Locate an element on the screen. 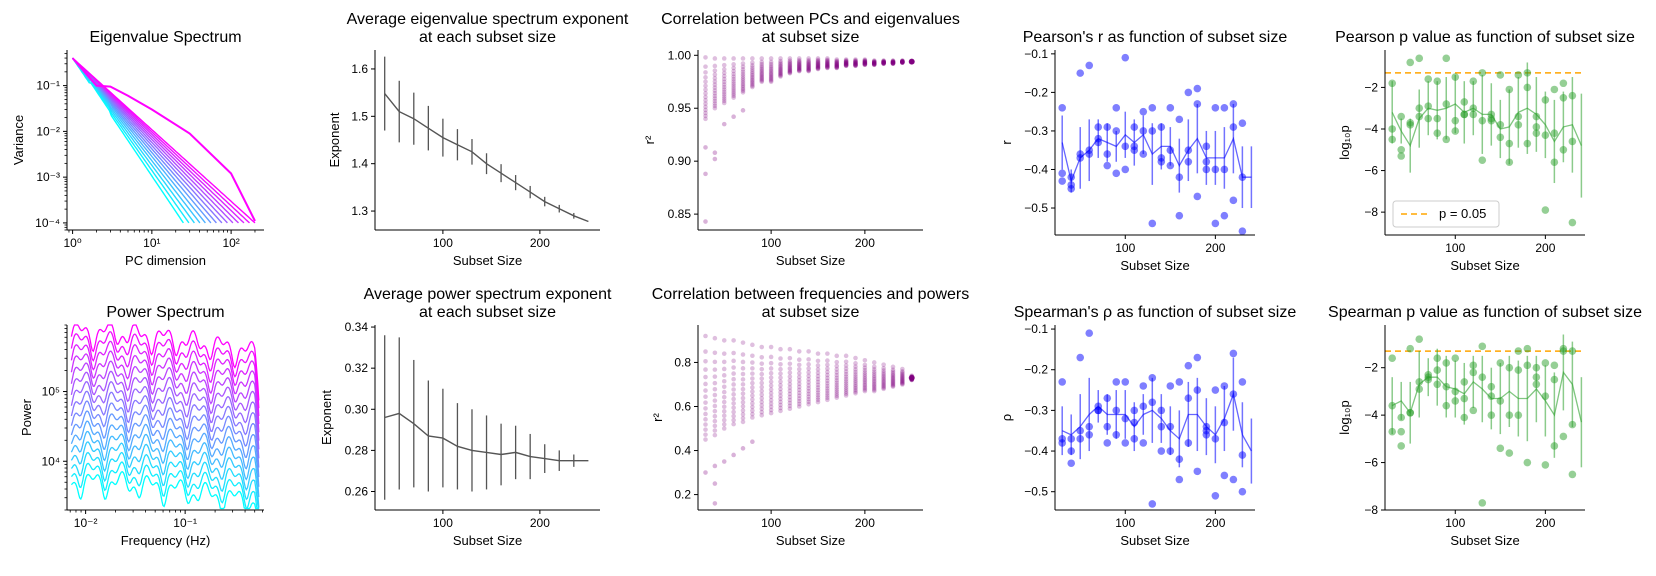 The width and height of the screenshot is (1656, 576). y-tick-label: −6 is located at coordinates (1371, 171).